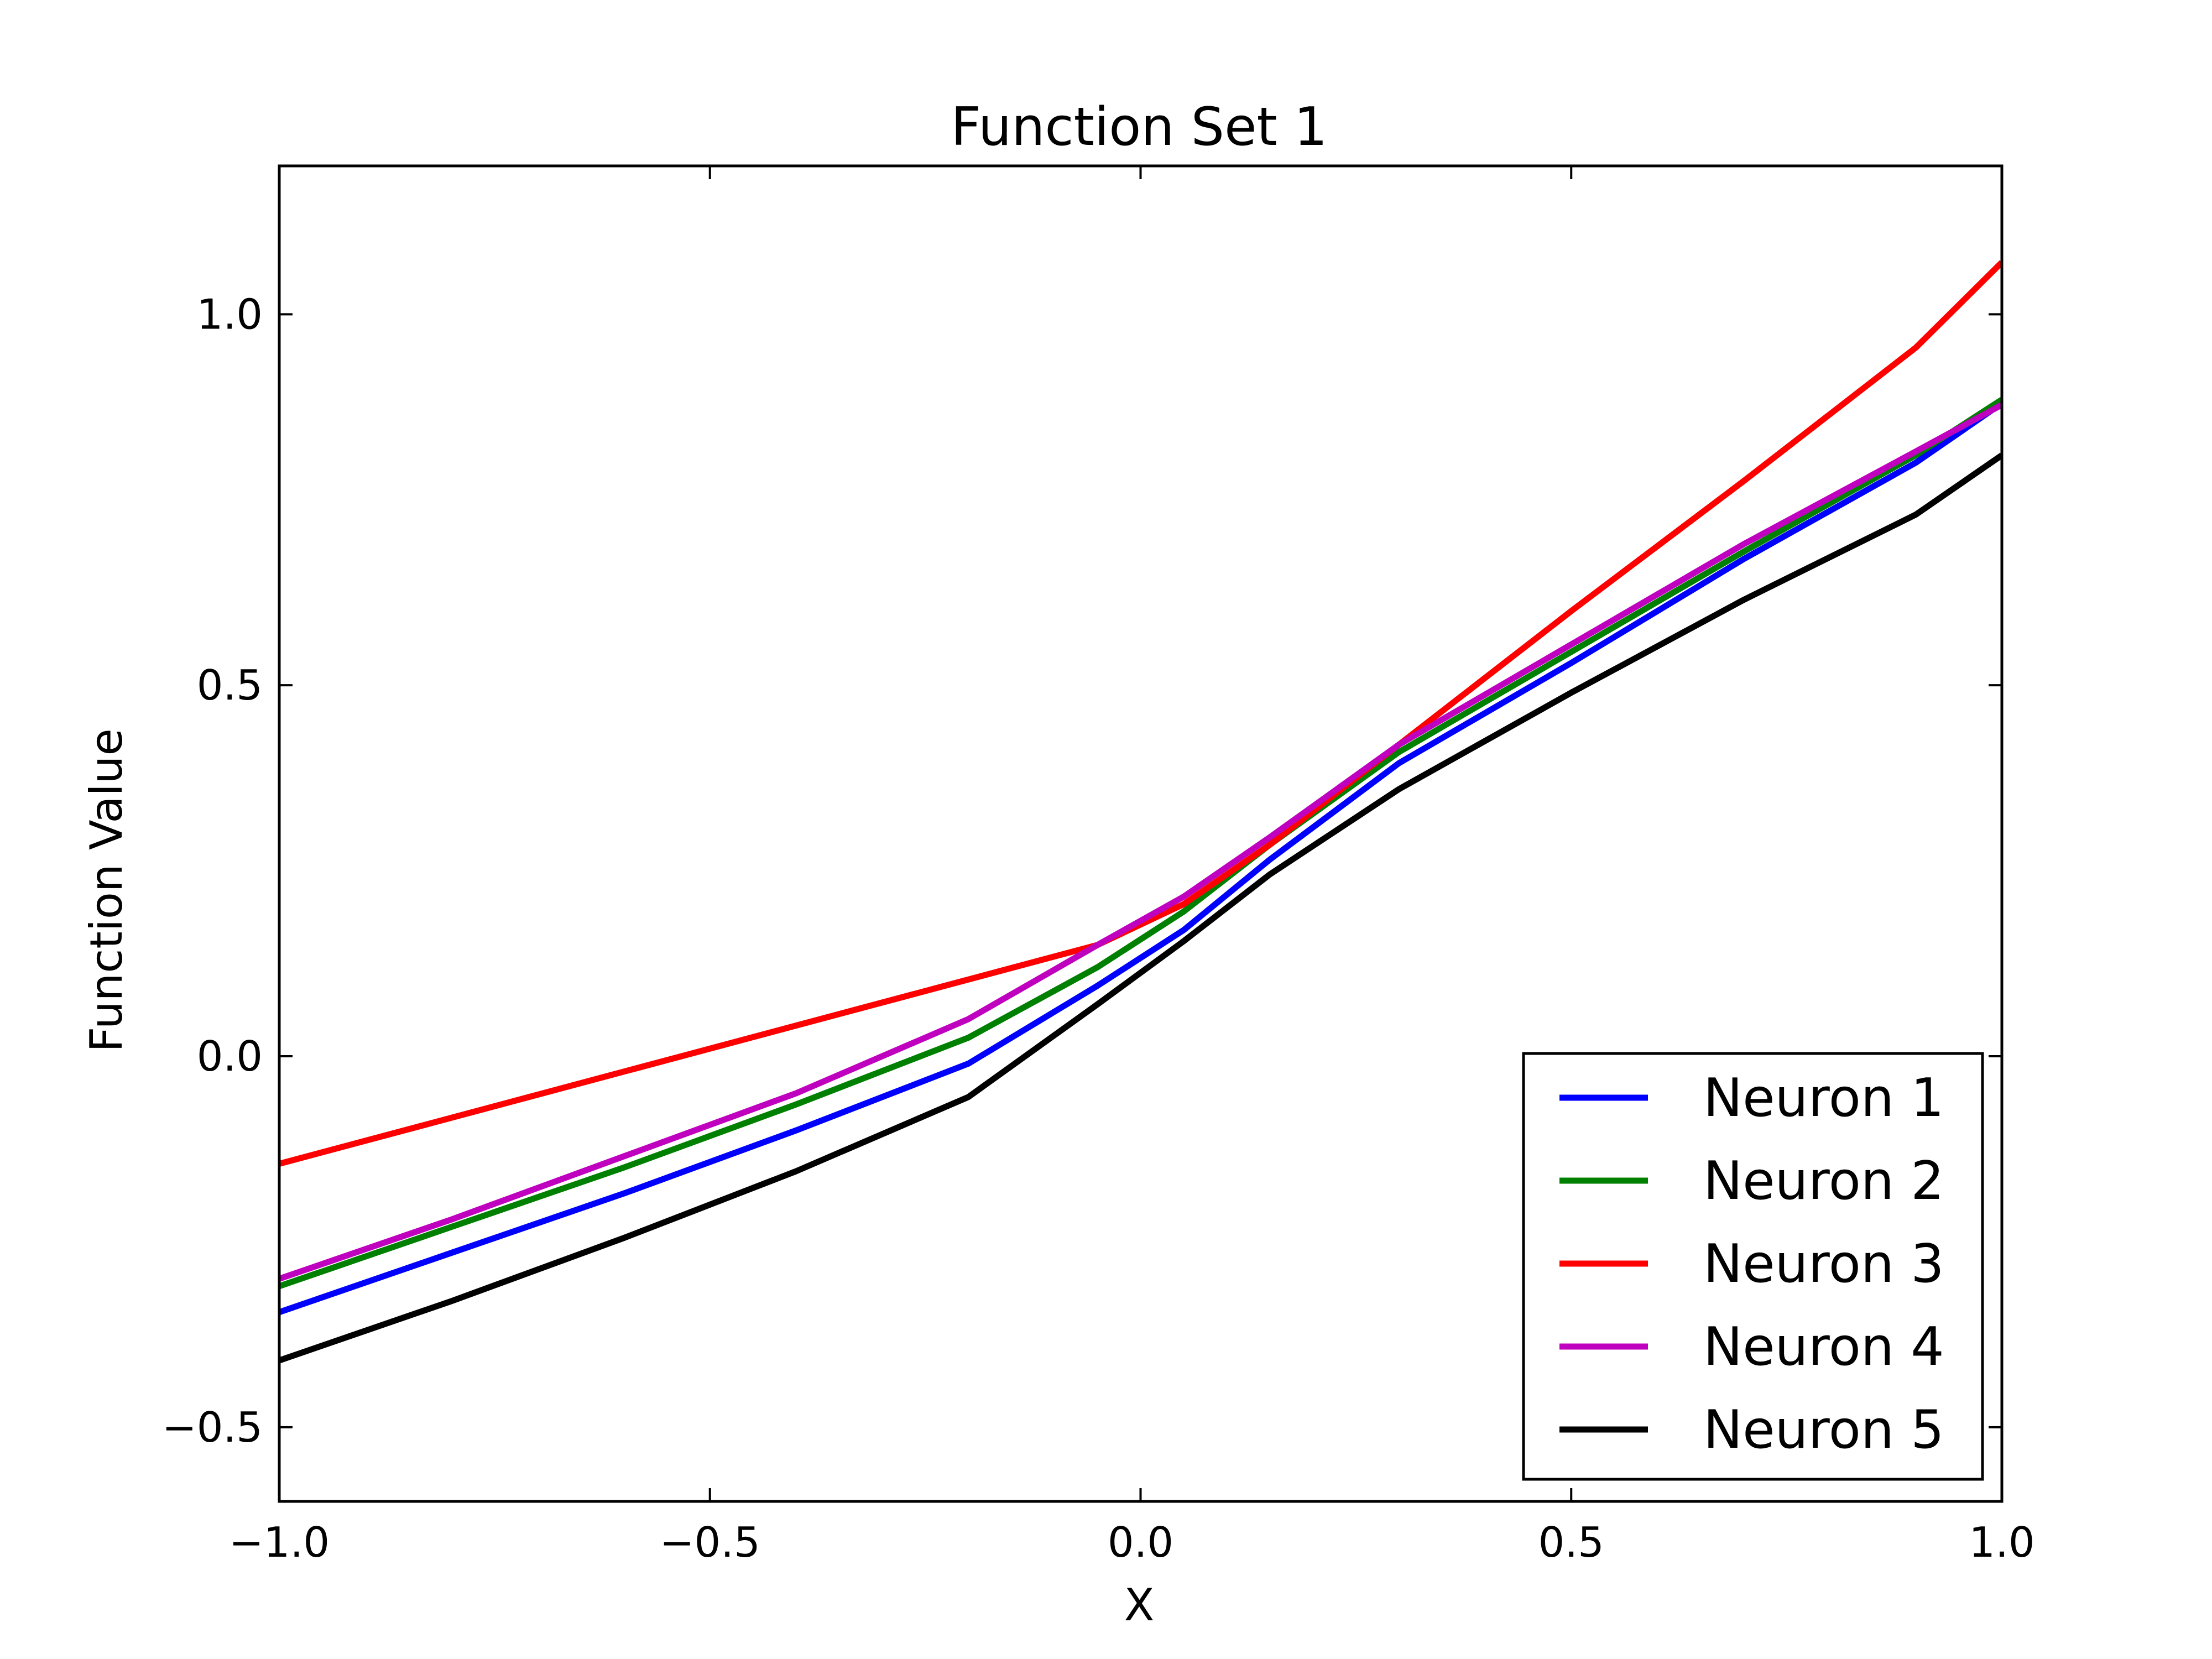 Image resolution: width=2212 pixels, height=1659 pixels. I want to click on x-tick-label: −0.5, so click(710, 1543).